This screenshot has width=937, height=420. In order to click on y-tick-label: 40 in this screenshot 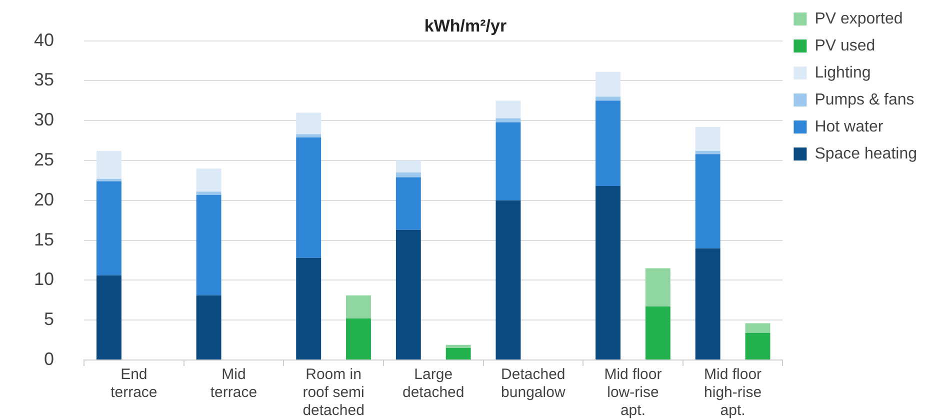, I will do `click(44, 40)`.